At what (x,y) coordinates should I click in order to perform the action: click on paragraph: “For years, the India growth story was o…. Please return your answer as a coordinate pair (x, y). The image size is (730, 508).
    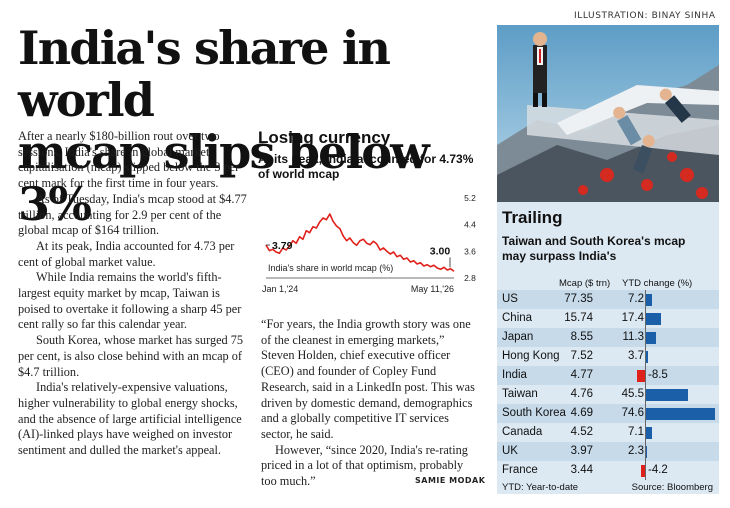
    Looking at the image, I should click on (368, 379).